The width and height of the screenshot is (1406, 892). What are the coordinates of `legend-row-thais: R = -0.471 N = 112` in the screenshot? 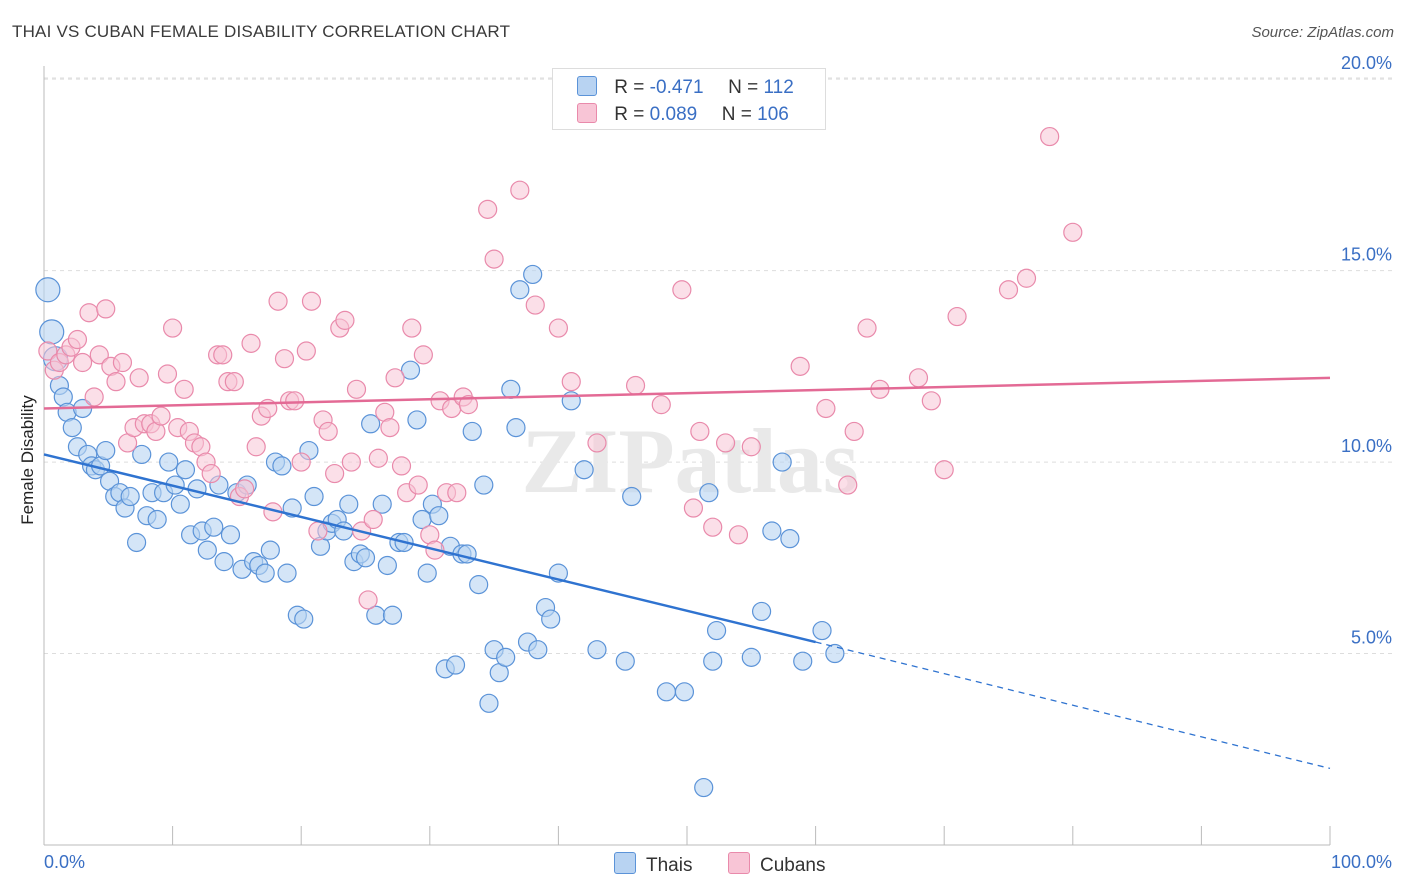 It's located at (685, 87).